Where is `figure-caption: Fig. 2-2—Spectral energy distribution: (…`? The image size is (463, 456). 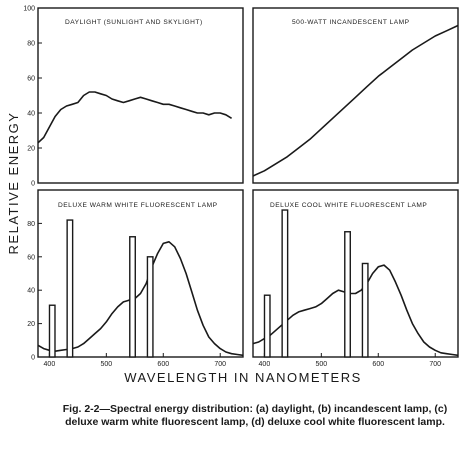
figure-caption: Fig. 2-2—Spectral energy distribution: (… is located at coordinates (255, 415).